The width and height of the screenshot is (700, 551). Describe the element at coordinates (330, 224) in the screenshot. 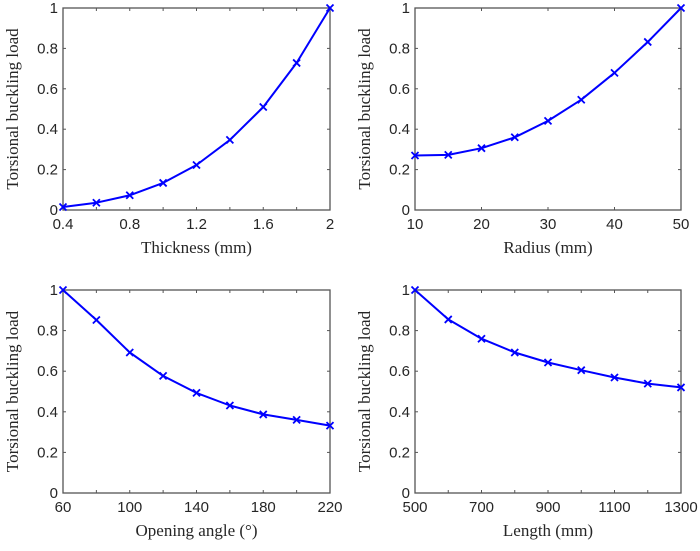

I see `x-tick-label: 2` at that location.